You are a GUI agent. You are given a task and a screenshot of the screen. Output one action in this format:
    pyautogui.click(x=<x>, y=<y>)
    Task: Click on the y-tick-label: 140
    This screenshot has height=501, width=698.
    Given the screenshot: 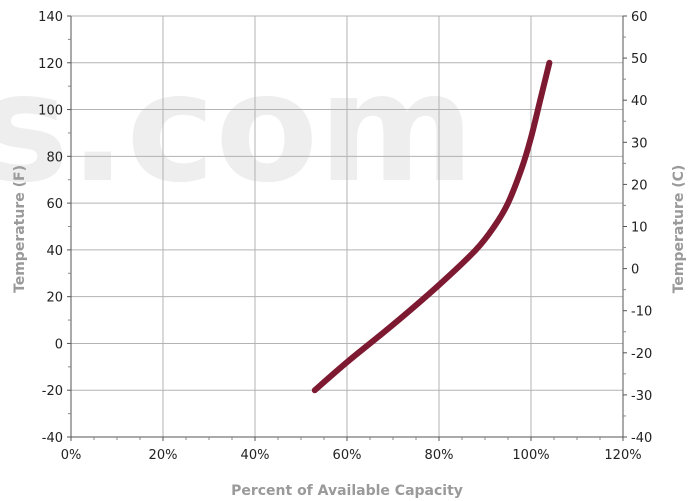 What is the action you would take?
    pyautogui.click(x=50, y=17)
    